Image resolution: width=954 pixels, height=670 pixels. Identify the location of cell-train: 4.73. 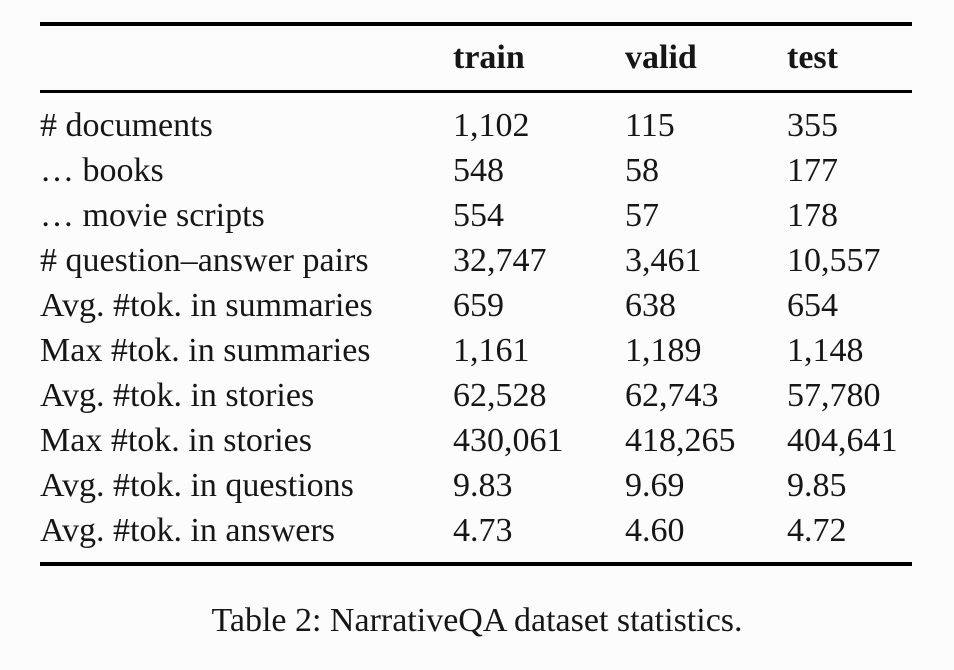
(539, 537).